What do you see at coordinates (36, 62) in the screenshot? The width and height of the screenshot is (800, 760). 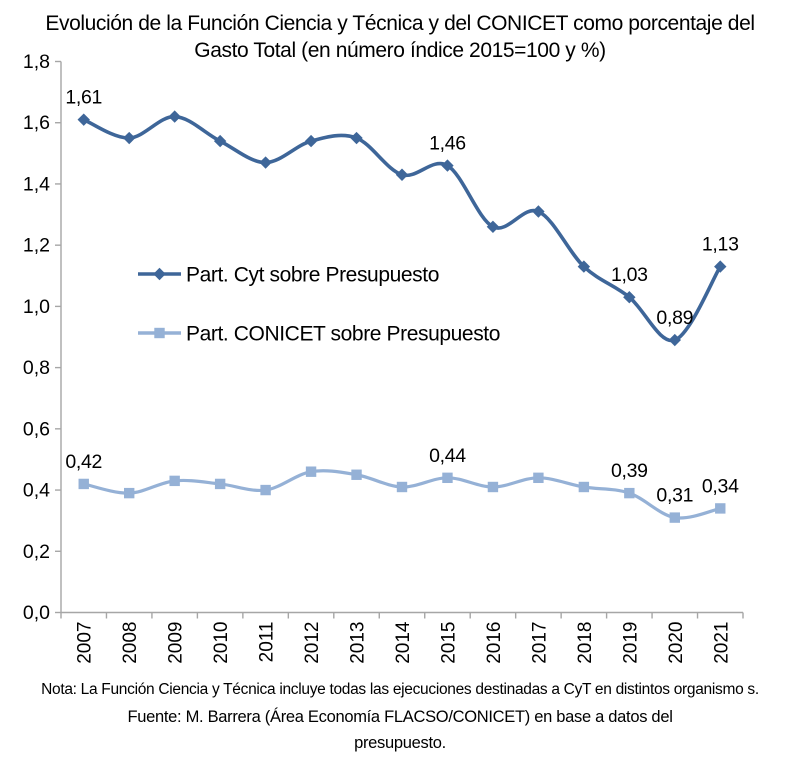 I see `y-axis-label: 1,8` at bounding box center [36, 62].